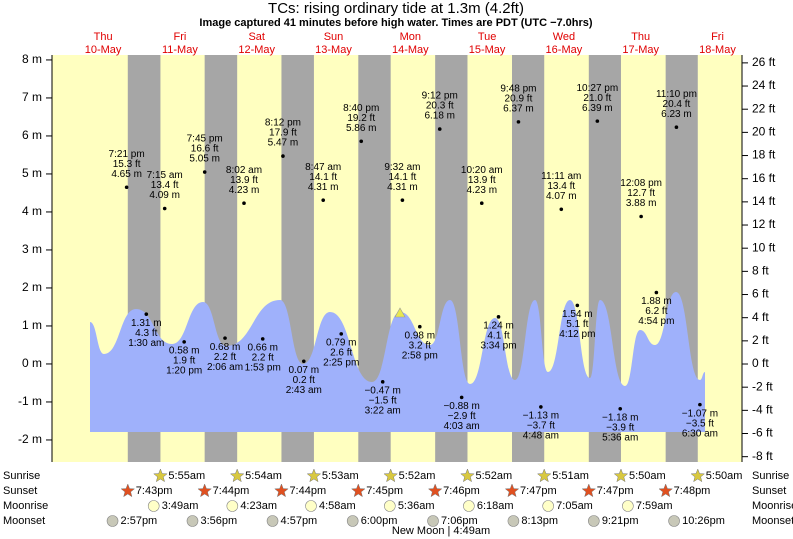 This screenshot has width=793, height=539. I want to click on sunset-time: 7:44pm, so click(307, 491).